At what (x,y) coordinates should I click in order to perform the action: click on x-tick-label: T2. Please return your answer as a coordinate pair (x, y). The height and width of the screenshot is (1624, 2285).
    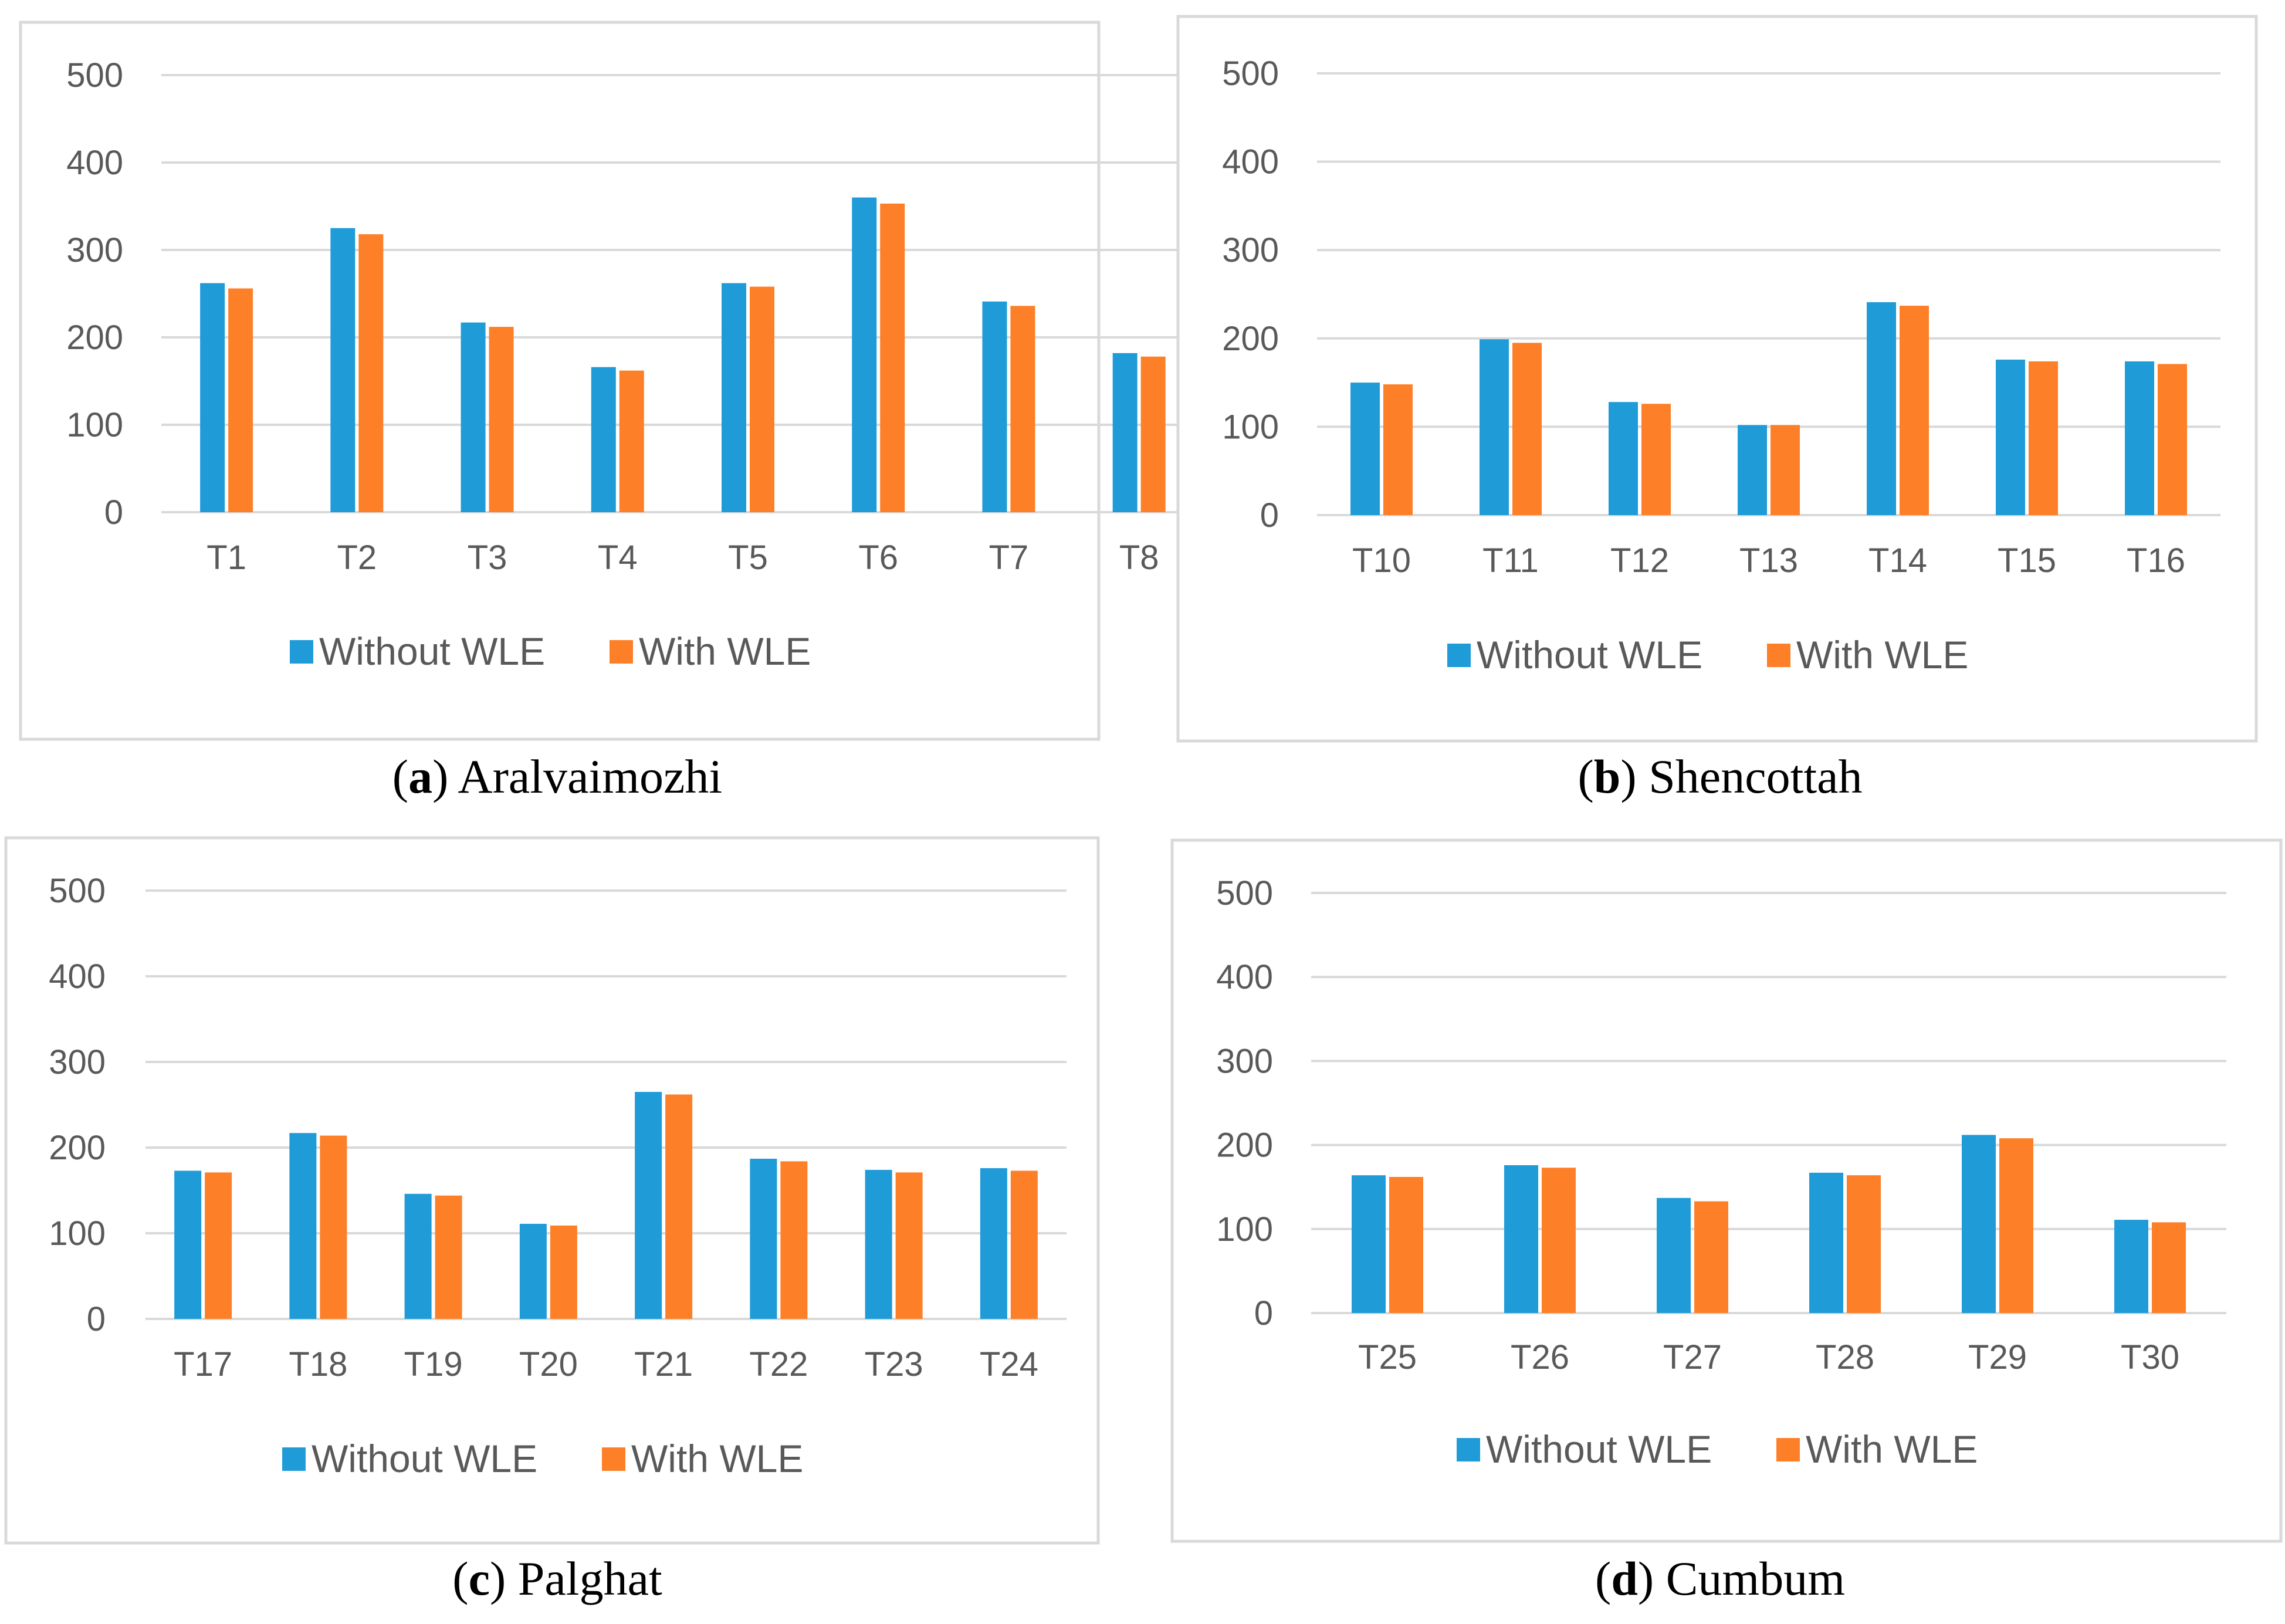
    Looking at the image, I should click on (357, 558).